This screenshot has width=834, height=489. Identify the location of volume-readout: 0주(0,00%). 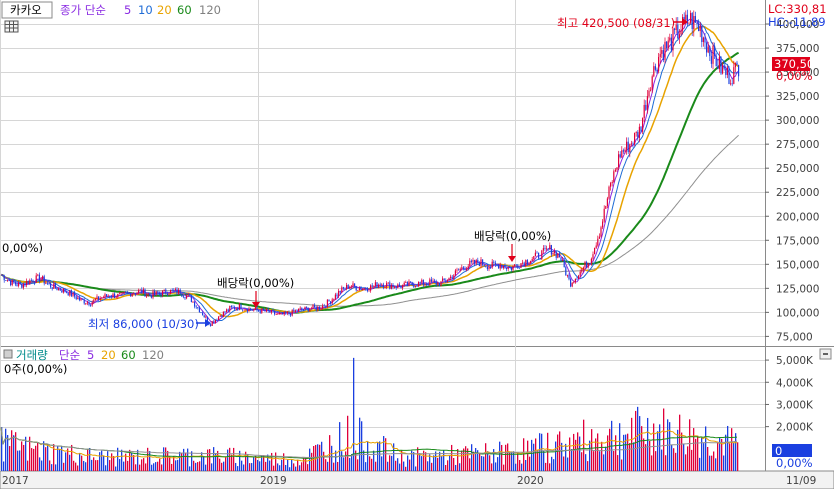
(35, 369).